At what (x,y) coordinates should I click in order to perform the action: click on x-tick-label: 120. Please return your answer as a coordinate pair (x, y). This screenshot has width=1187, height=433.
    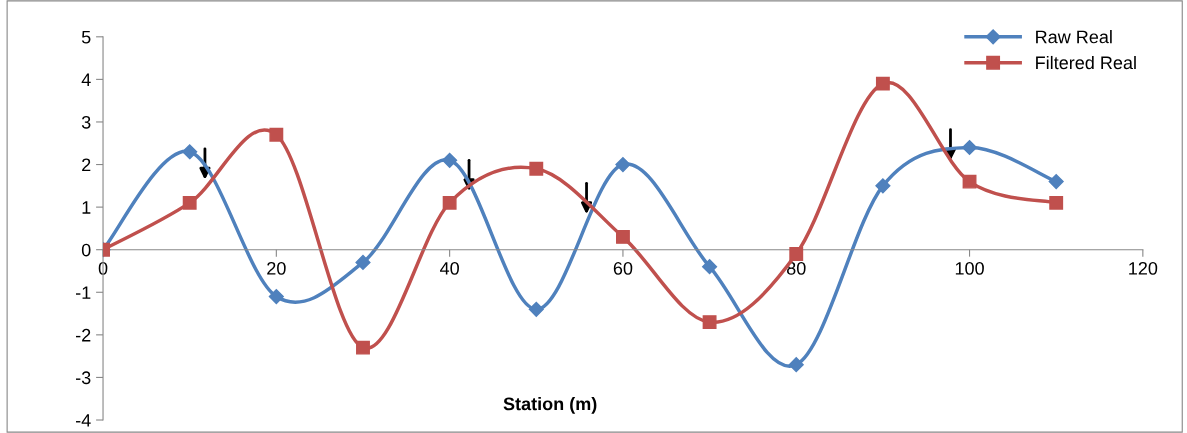
    Looking at the image, I should click on (1143, 268).